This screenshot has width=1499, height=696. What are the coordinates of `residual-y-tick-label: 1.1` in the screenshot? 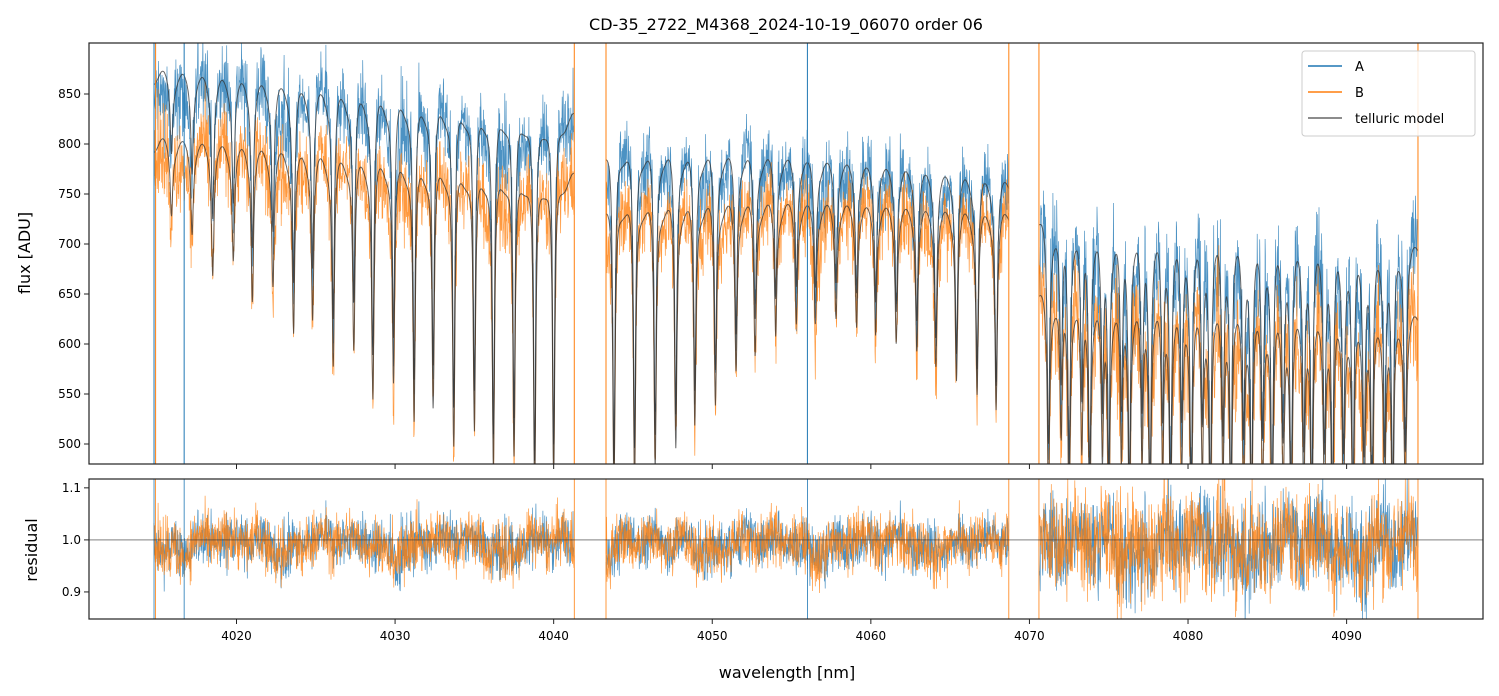 It's located at (71, 488).